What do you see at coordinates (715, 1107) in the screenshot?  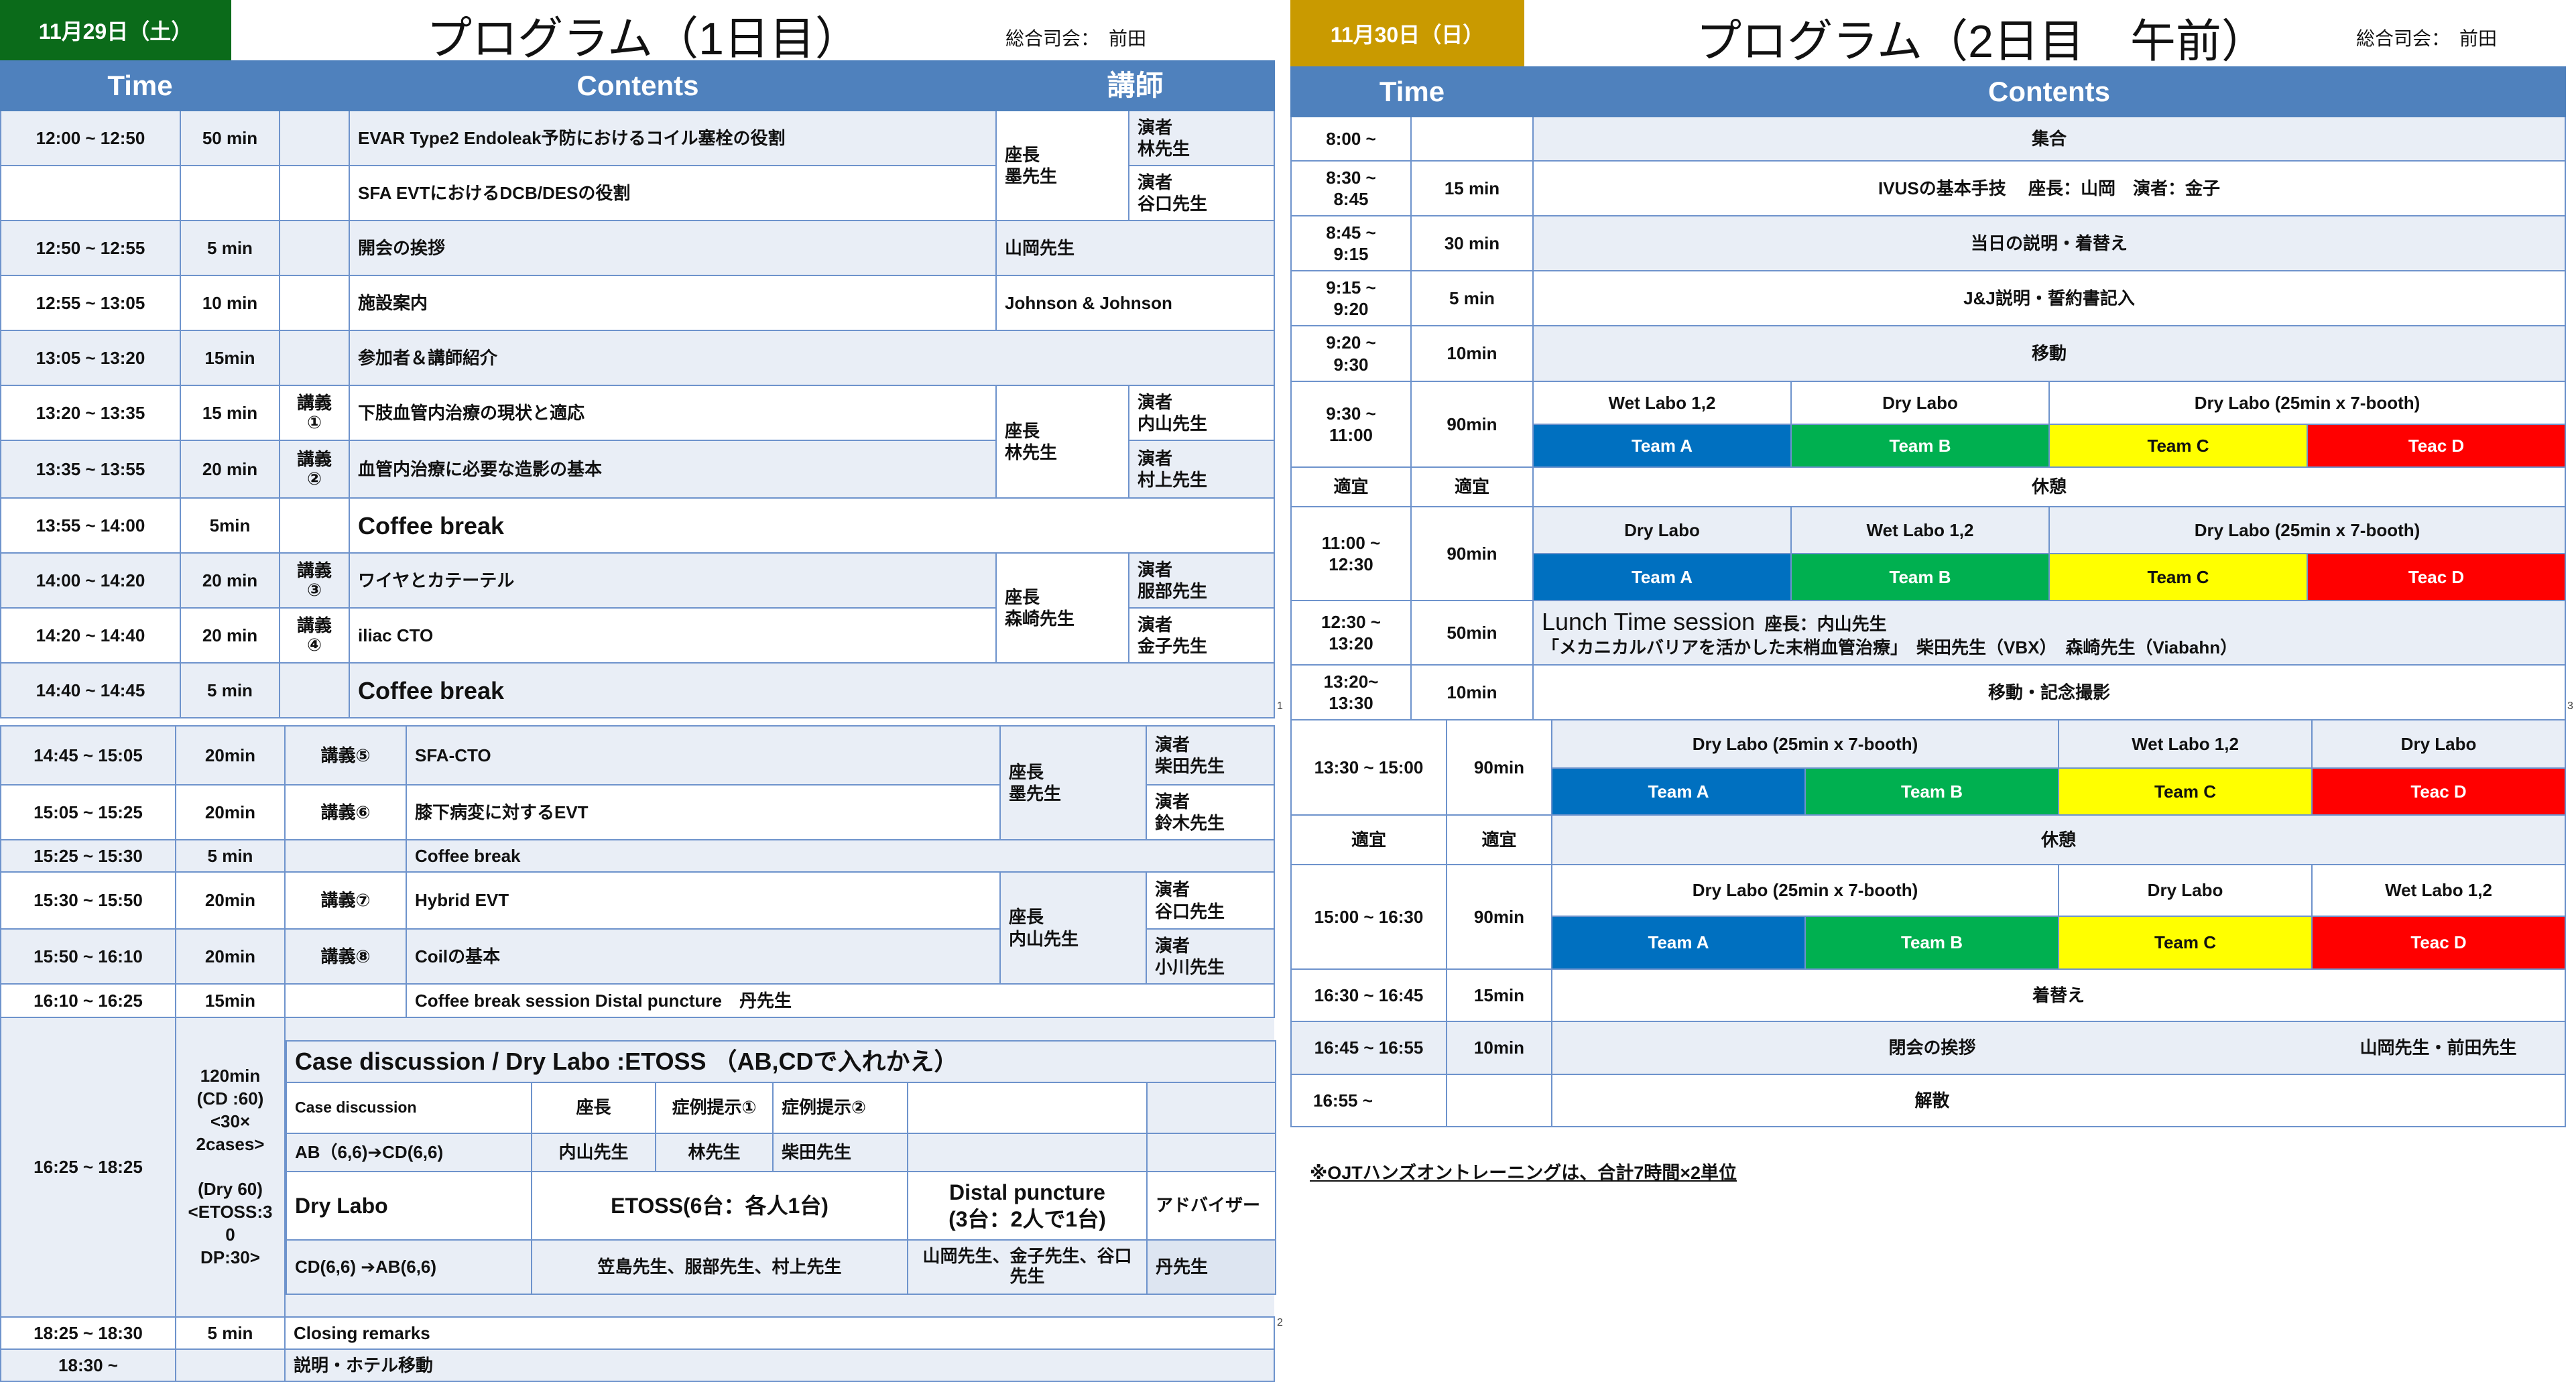 I see `case1-header: 症例提示①` at bounding box center [715, 1107].